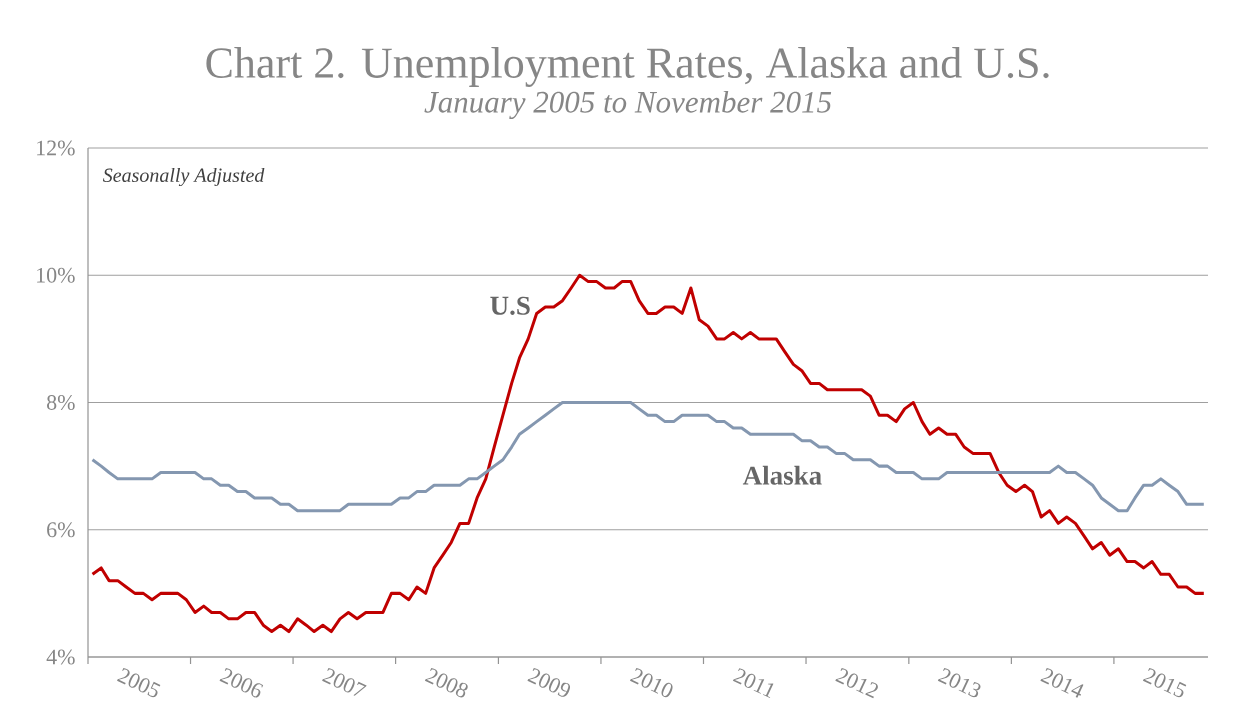 The image size is (1257, 717). Describe the element at coordinates (651, 683) in the screenshot. I see `x-tick-label: 2010` at that location.